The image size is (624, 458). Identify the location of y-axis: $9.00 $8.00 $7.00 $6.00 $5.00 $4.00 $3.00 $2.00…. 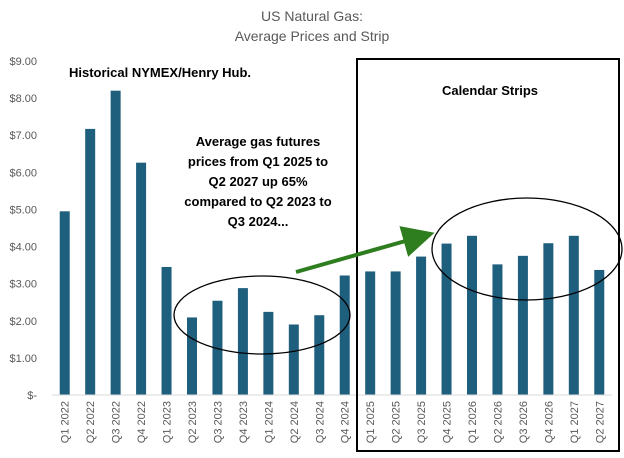
(23, 229).